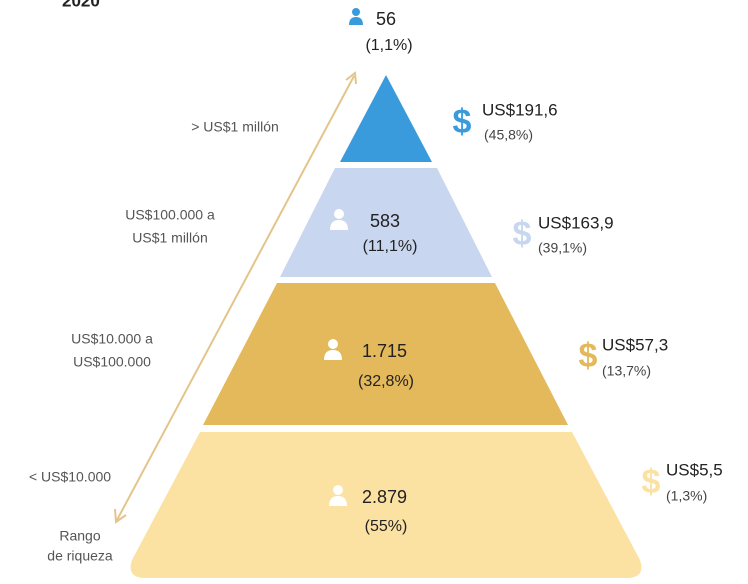 The image size is (748, 584). I want to click on population-share: (1,1%), so click(388, 45).